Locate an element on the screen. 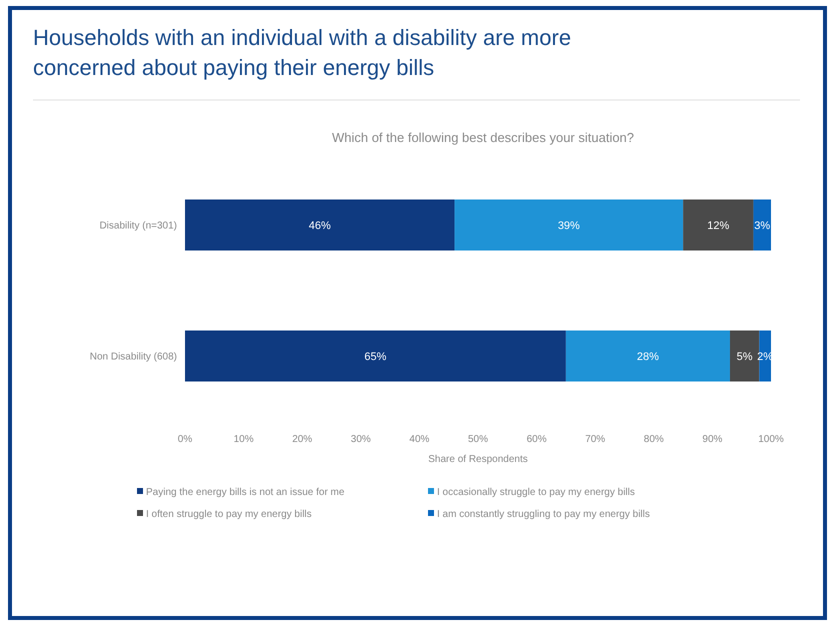  data-label: 12% is located at coordinates (718, 226).